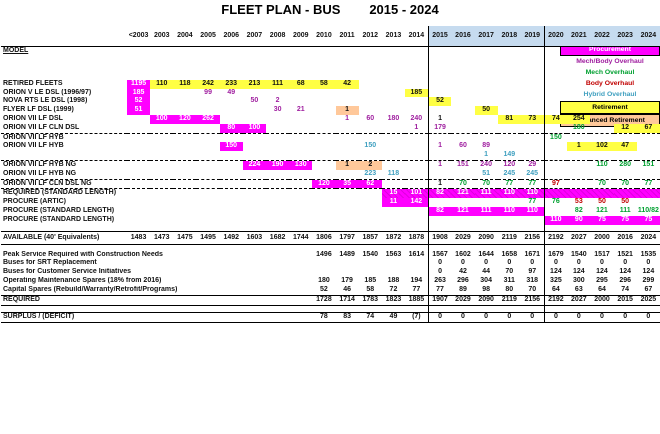  I want to click on fleet-cell: 89, so click(486, 146).